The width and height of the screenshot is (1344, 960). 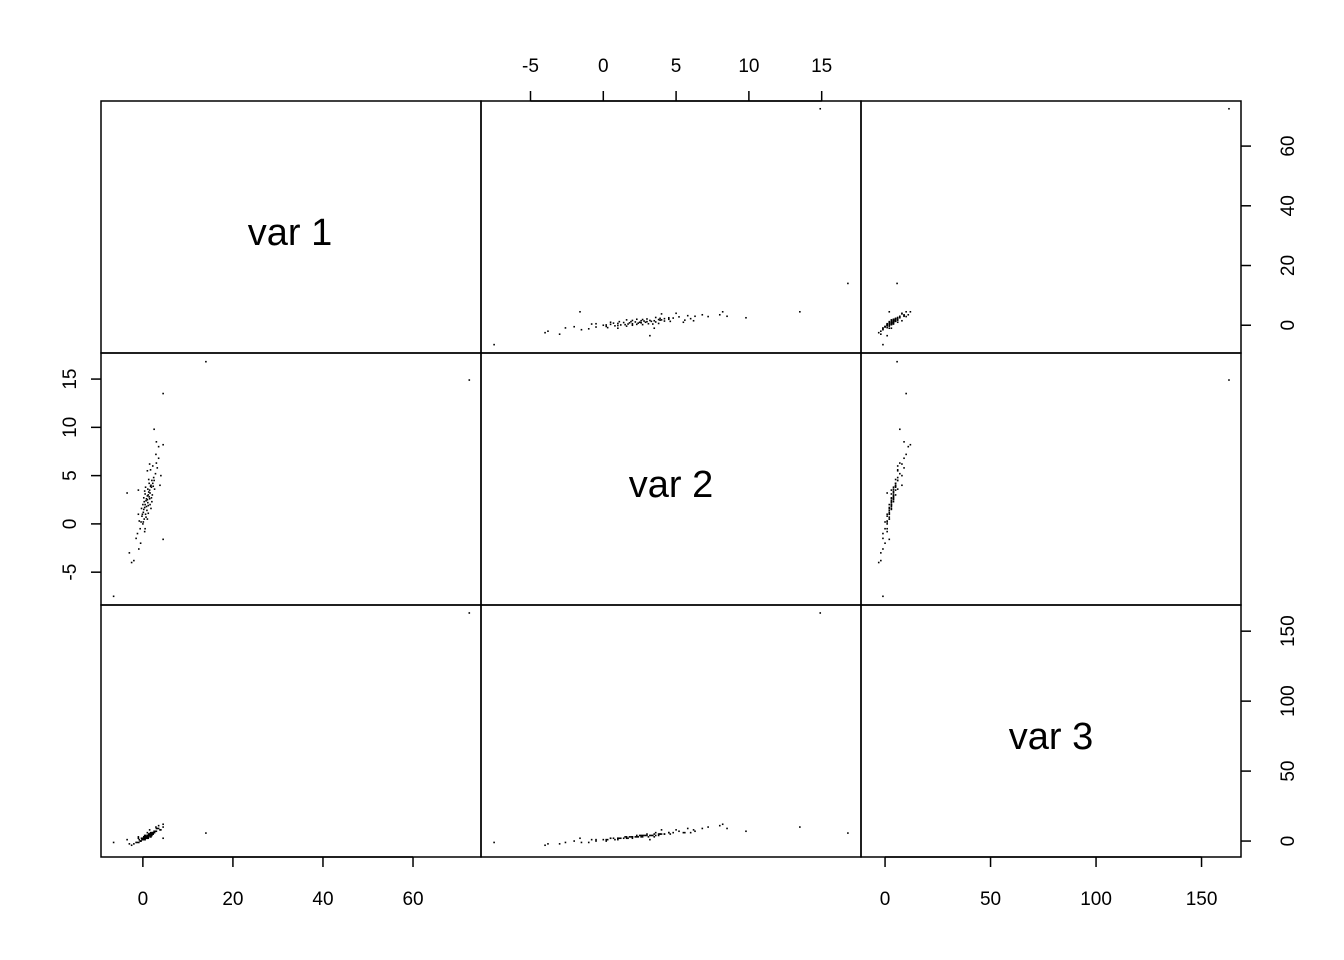 What do you see at coordinates (322, 899) in the screenshot?
I see `tick-label-bottom-var1-2: 40` at bounding box center [322, 899].